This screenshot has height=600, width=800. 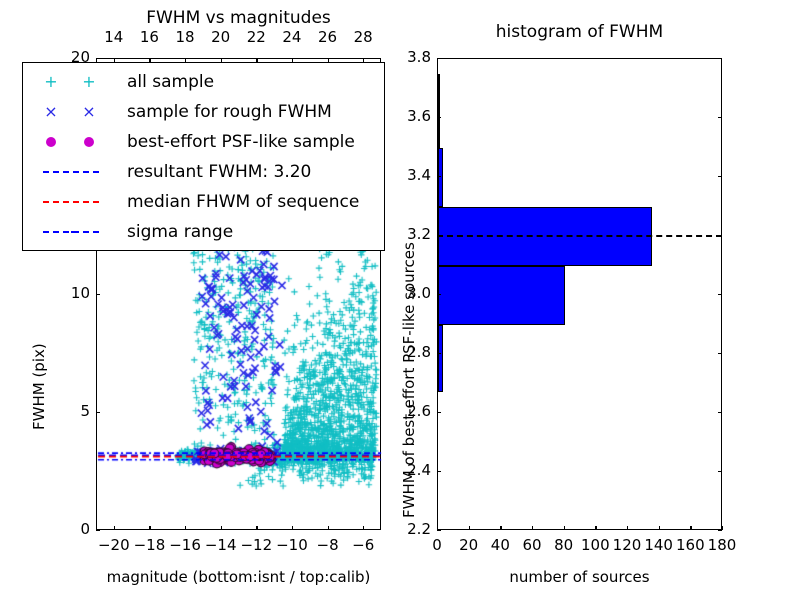 What do you see at coordinates (419, 234) in the screenshot?
I see `hist-y-tick-label: 3.2` at bounding box center [419, 234].